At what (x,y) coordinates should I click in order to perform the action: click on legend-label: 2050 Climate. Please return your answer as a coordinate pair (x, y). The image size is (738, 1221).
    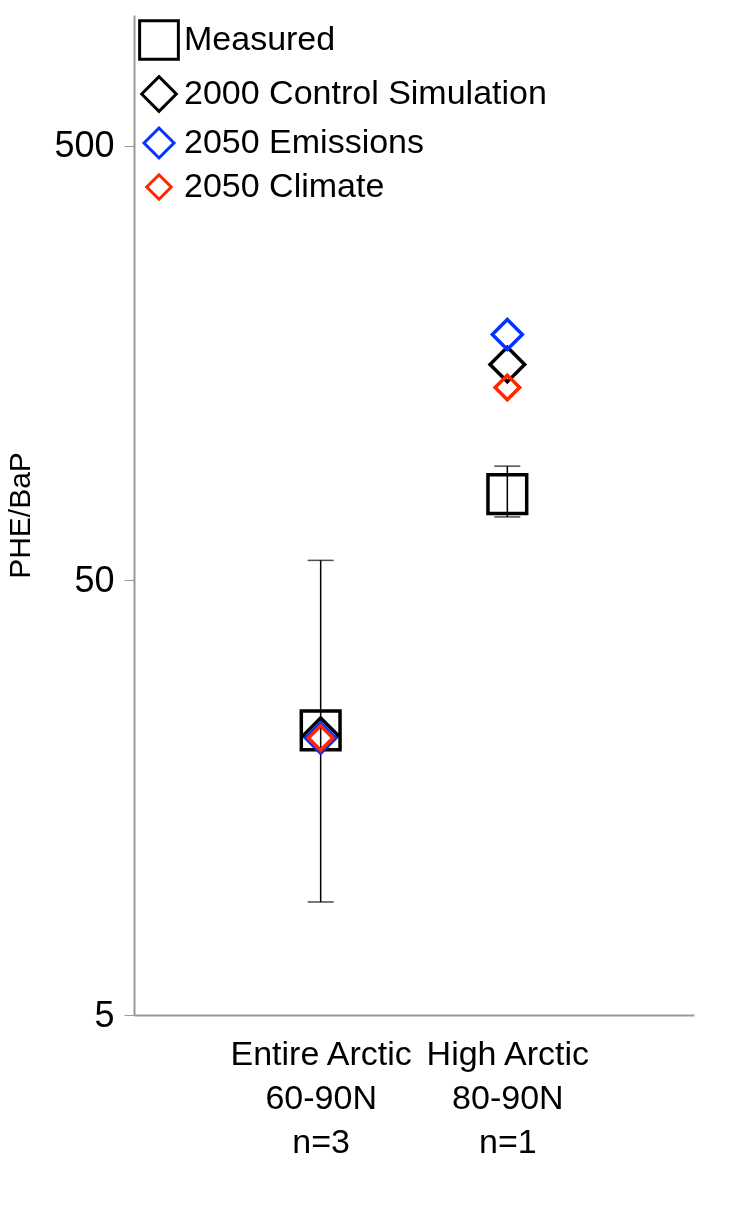
    Looking at the image, I should click on (284, 185).